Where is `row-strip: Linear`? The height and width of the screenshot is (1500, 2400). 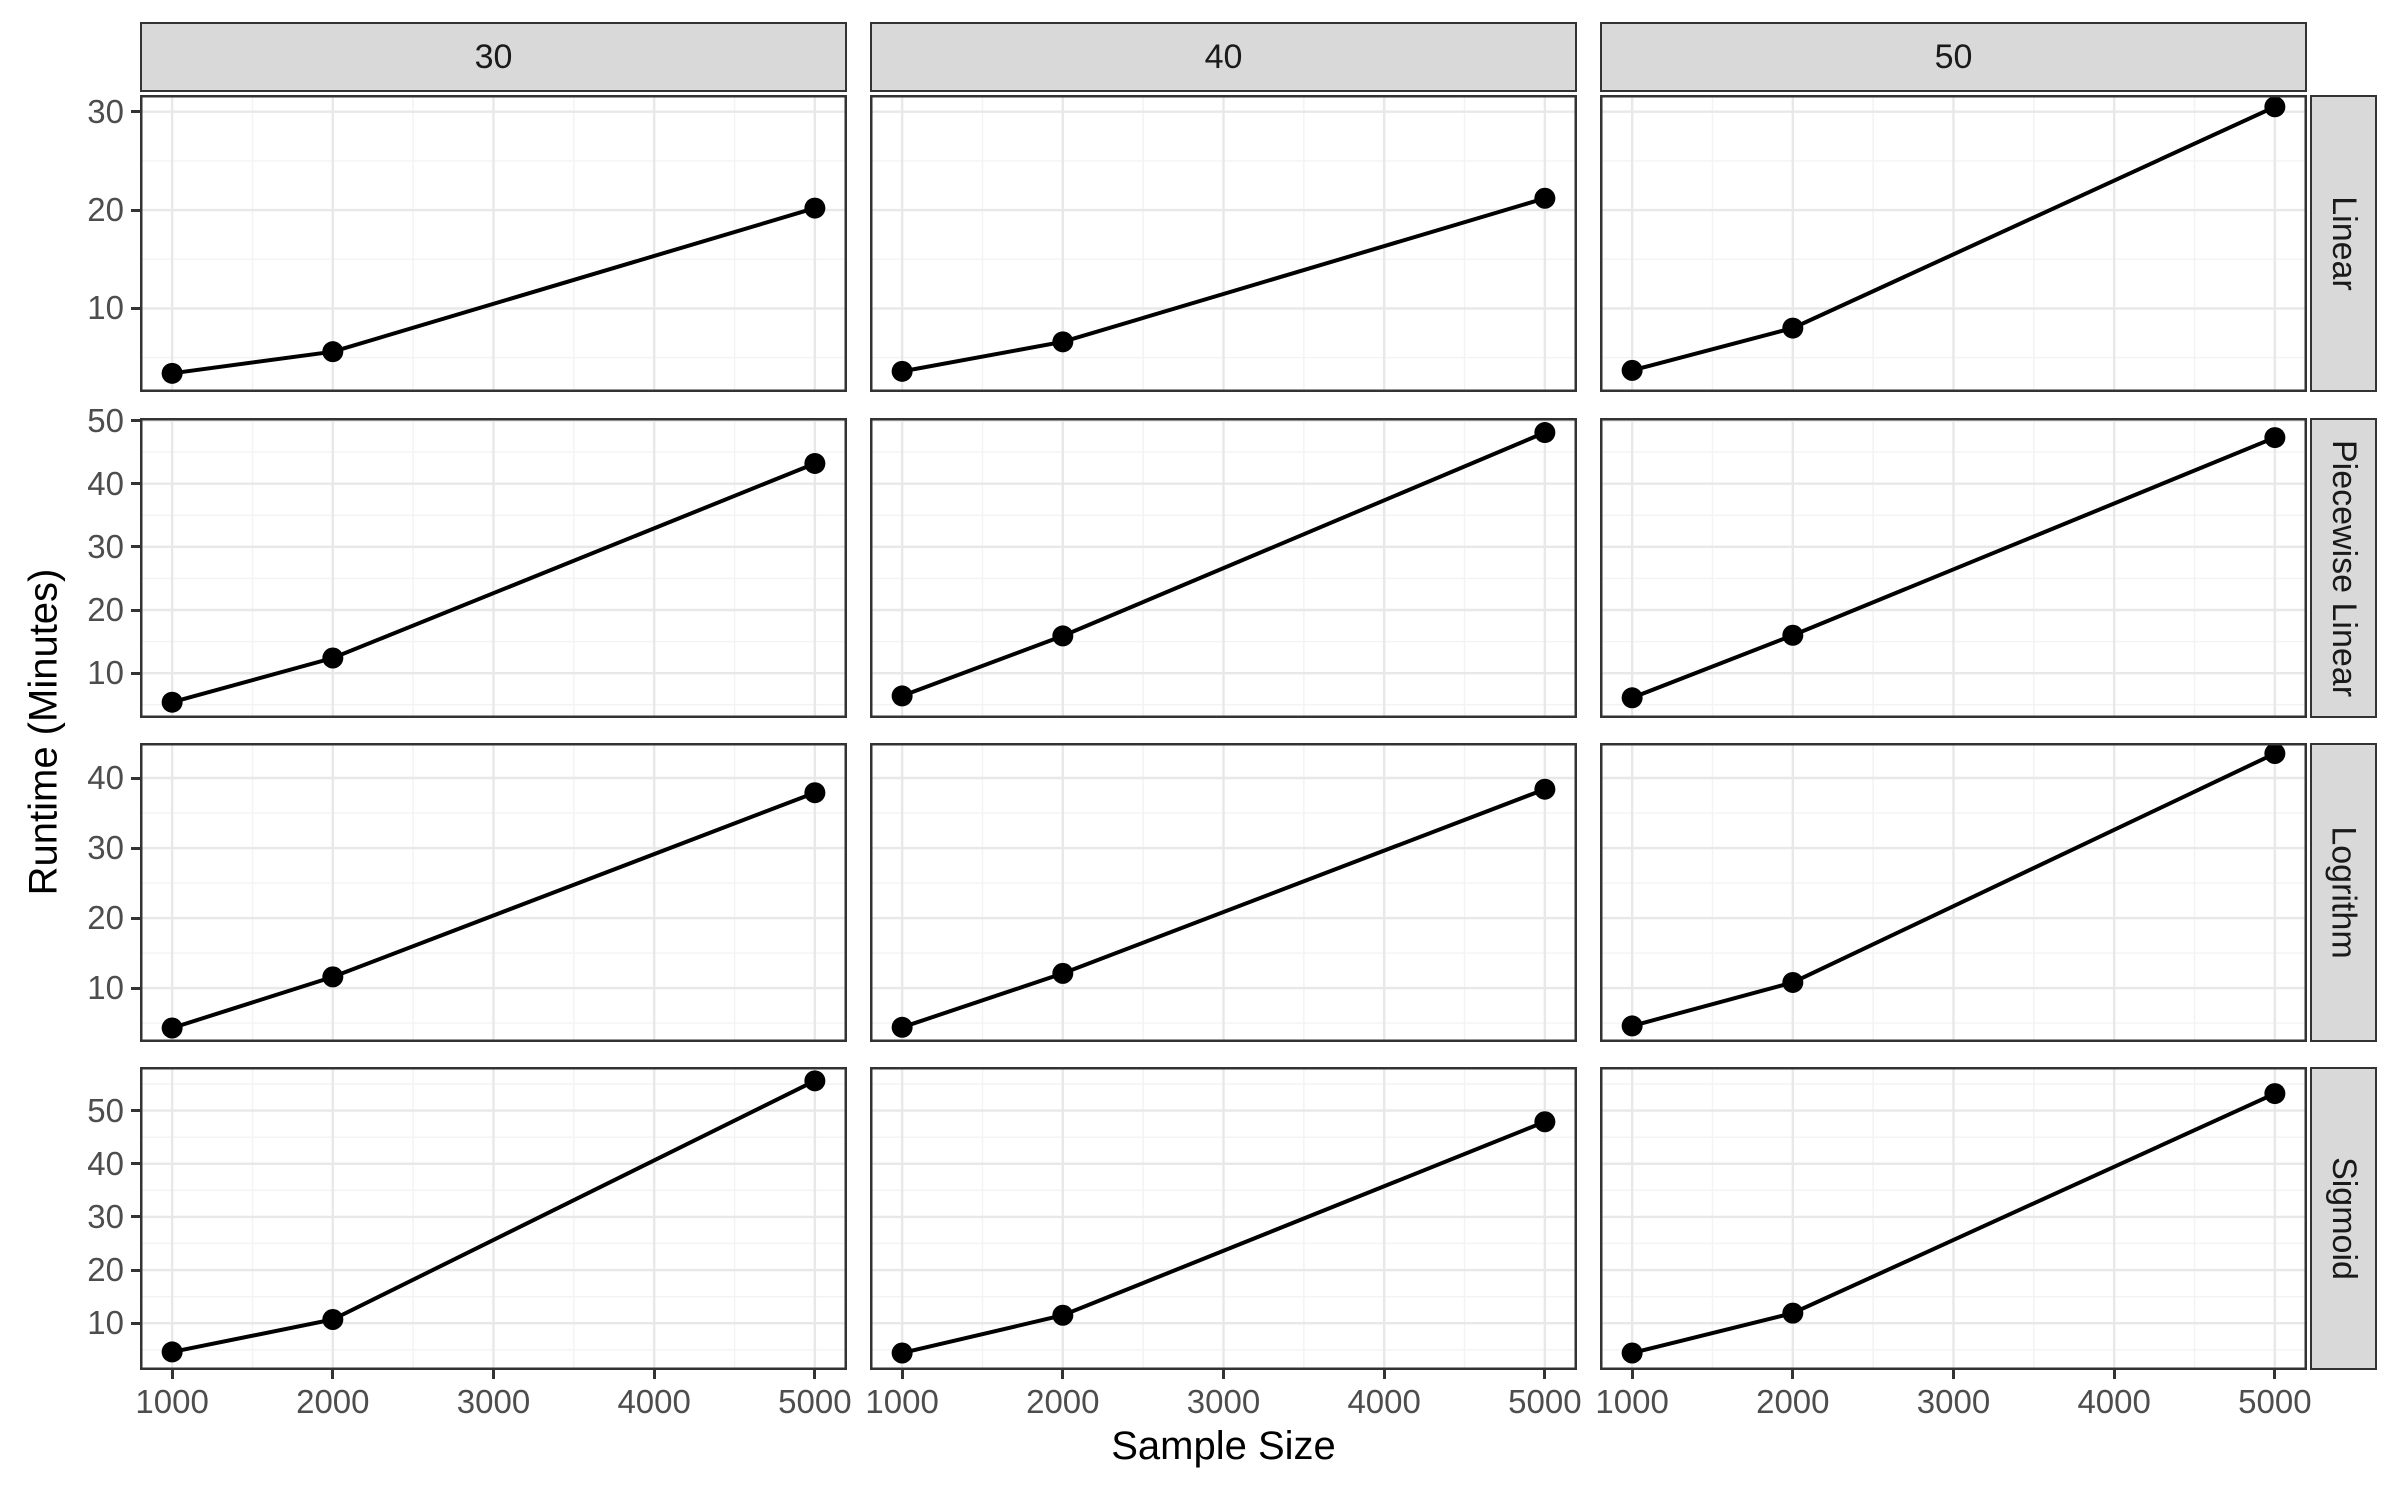
row-strip: Linear is located at coordinates (2343, 243).